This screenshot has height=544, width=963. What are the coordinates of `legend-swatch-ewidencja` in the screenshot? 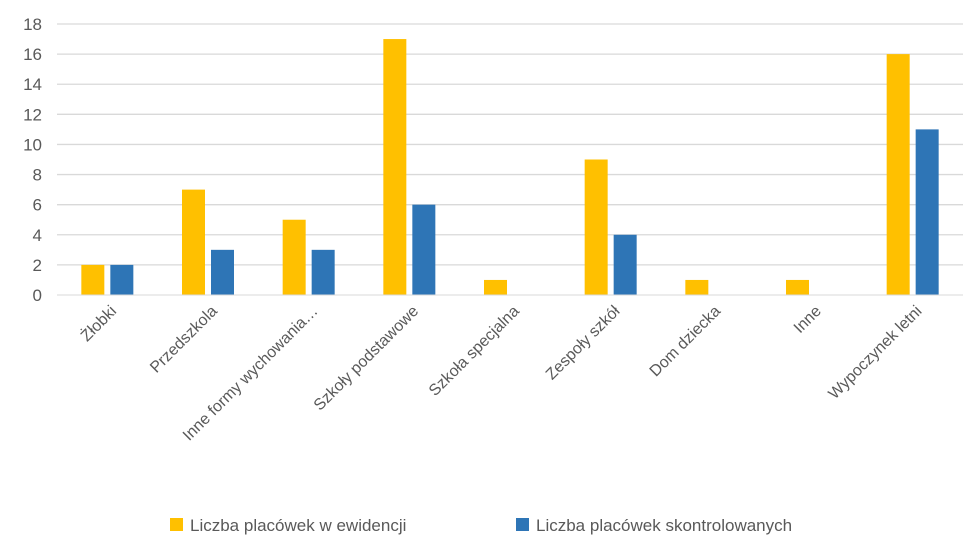 It's located at (176, 524).